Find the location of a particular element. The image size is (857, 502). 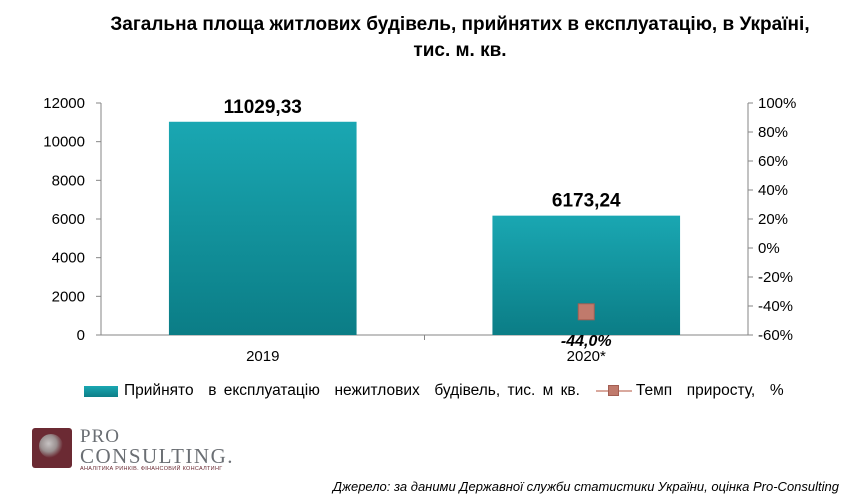

y-tick-label-left: 0 is located at coordinates (81, 335).